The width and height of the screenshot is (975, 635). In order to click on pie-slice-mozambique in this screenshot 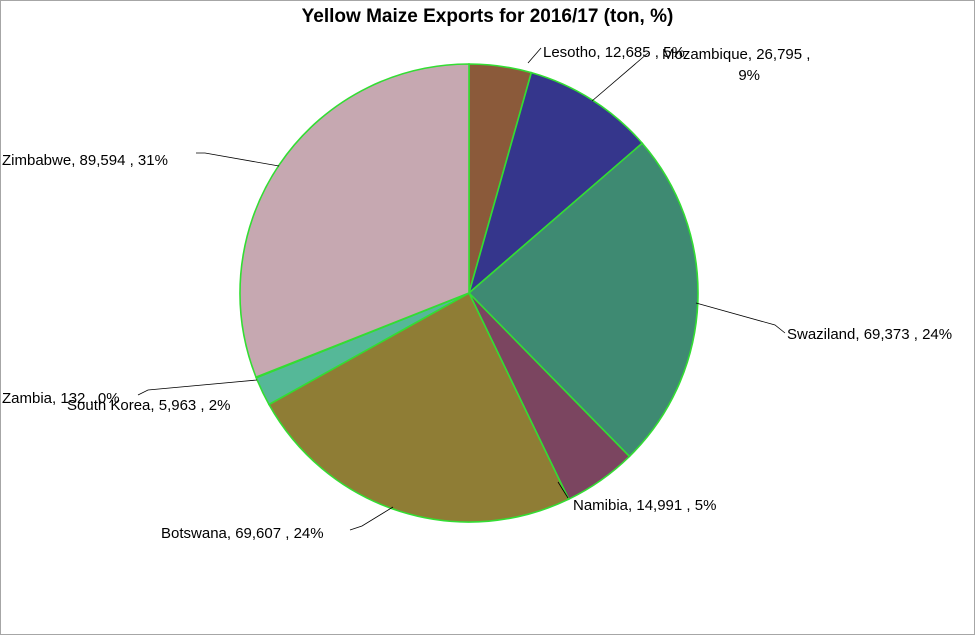, I will do `click(555, 183)`.